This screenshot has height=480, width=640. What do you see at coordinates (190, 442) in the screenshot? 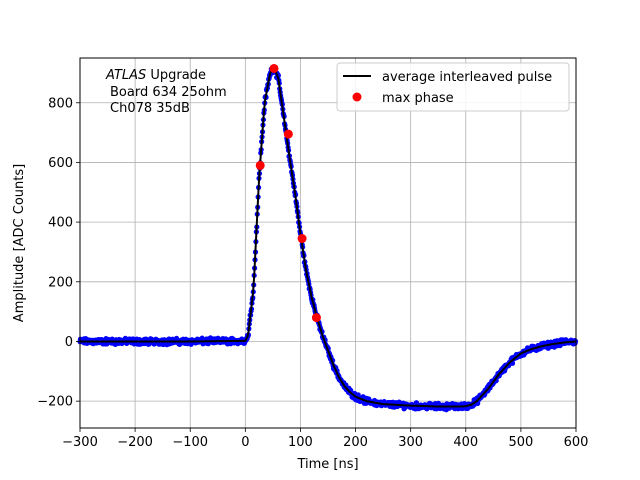
I see `x-tick-label: −100` at bounding box center [190, 442].